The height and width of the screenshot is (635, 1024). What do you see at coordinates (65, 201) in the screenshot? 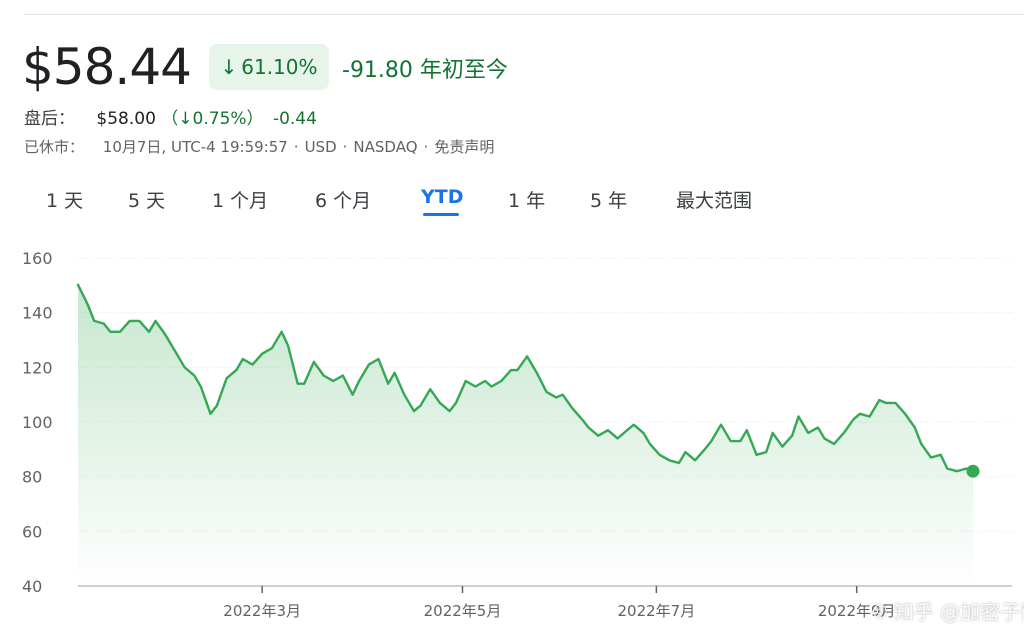
I see `tab-1-day: 1 天` at bounding box center [65, 201].